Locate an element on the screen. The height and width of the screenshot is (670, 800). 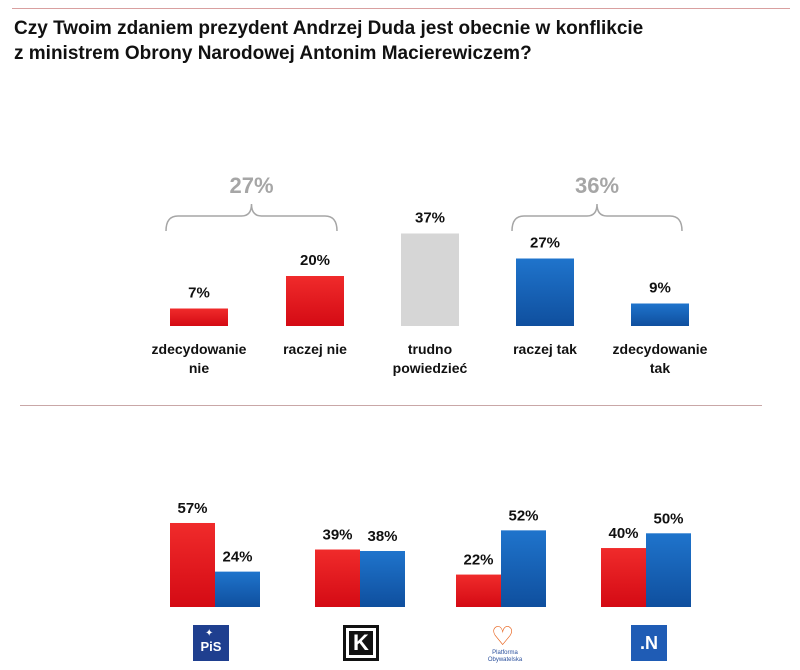
group-label-1: 36% is located at coordinates (597, 185).